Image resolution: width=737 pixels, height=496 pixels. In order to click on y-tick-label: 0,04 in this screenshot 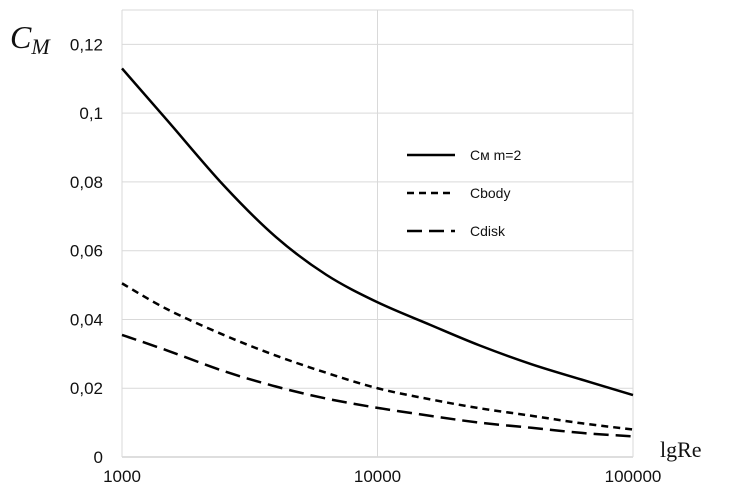, I will do `click(86, 319)`.